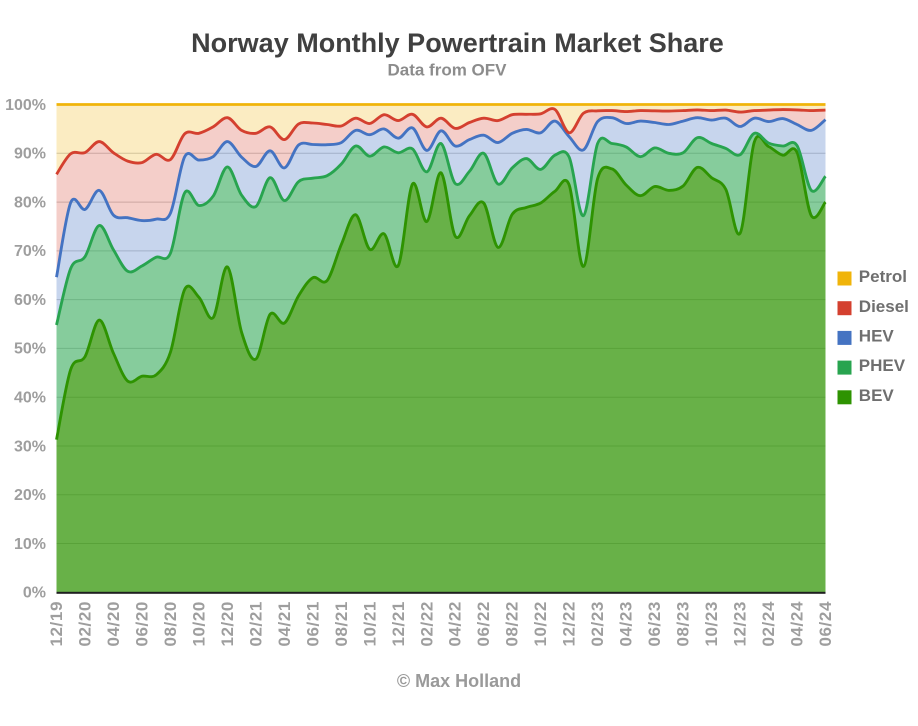  I want to click on svg-text: 08/20, so click(170, 624).